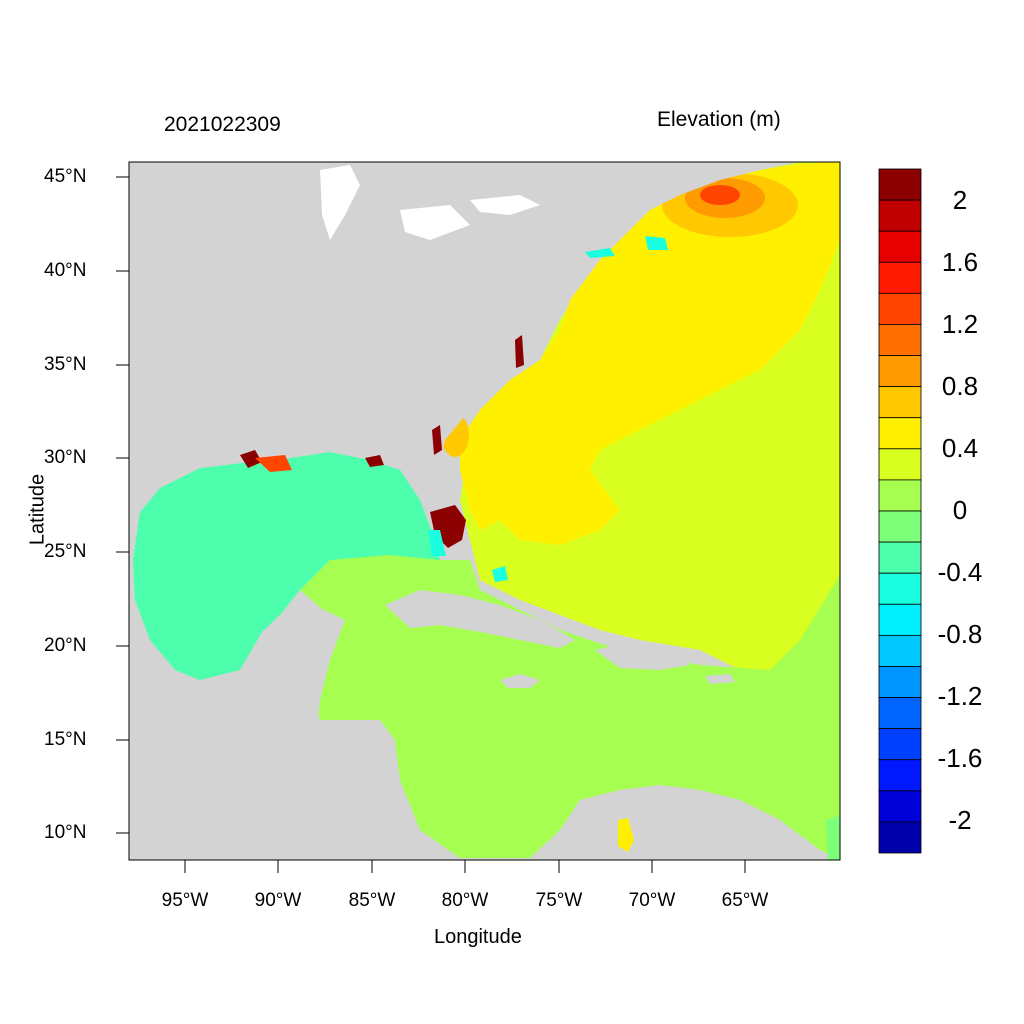  I want to click on y-axis-title: Latitude, so click(37, 509).